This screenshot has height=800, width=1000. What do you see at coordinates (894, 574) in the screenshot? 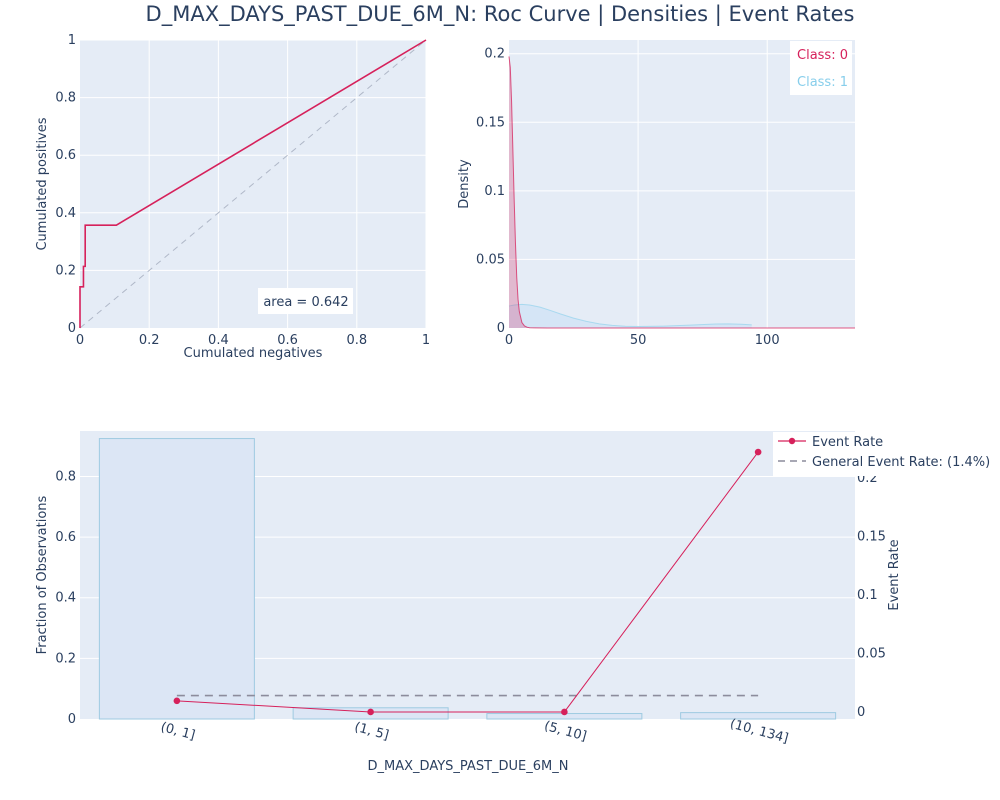
I see `event-rate-y2-axis-label: Event Rate` at bounding box center [894, 574].